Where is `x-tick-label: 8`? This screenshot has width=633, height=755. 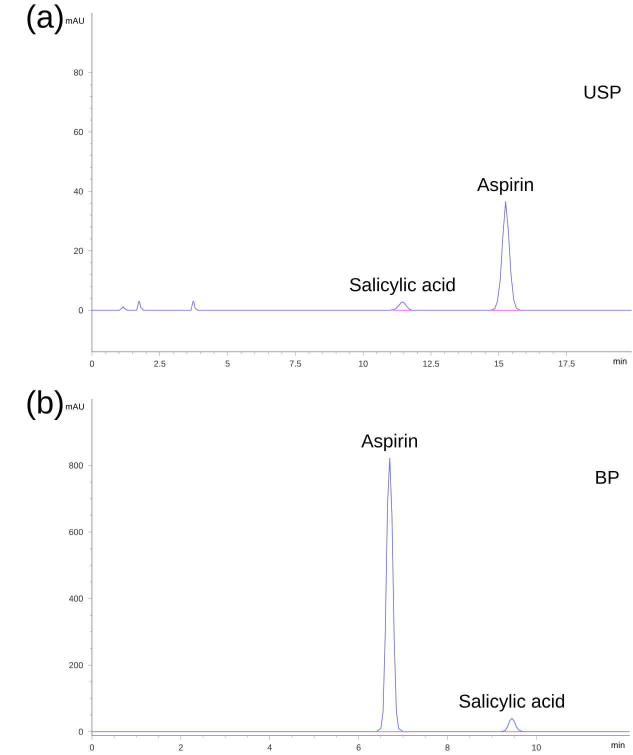 x-tick-label: 8 is located at coordinates (448, 747).